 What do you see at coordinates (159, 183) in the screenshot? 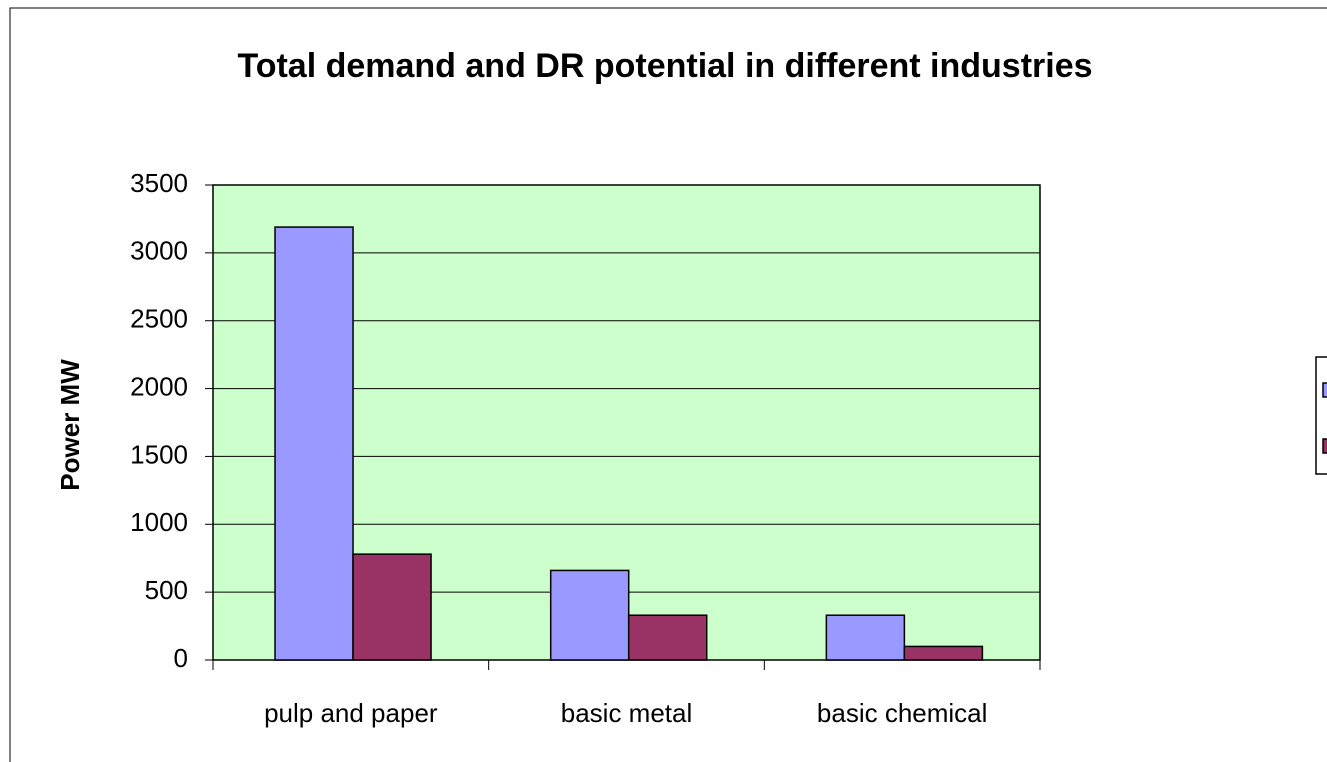
I see `y-tick-label: 3500` at bounding box center [159, 183].